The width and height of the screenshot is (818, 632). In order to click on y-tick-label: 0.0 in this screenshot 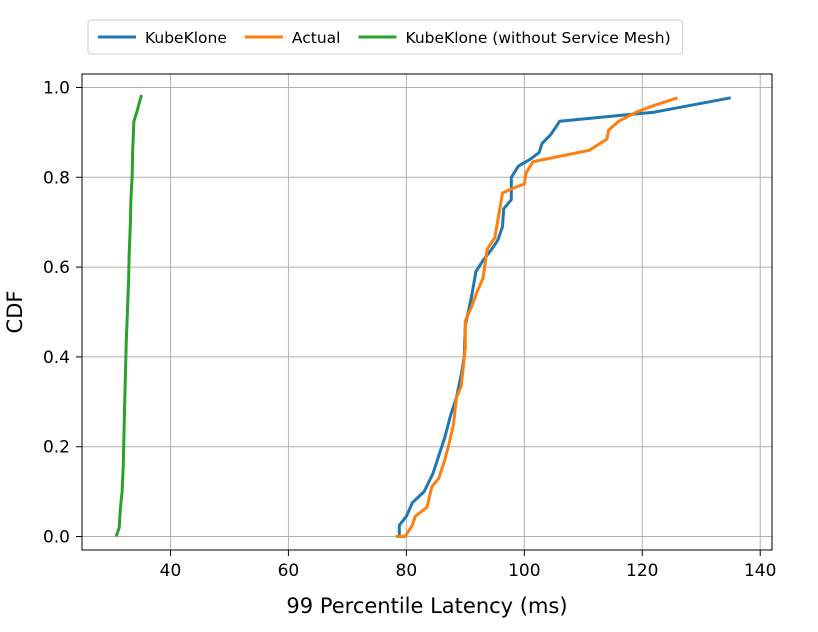, I will do `click(56, 538)`.